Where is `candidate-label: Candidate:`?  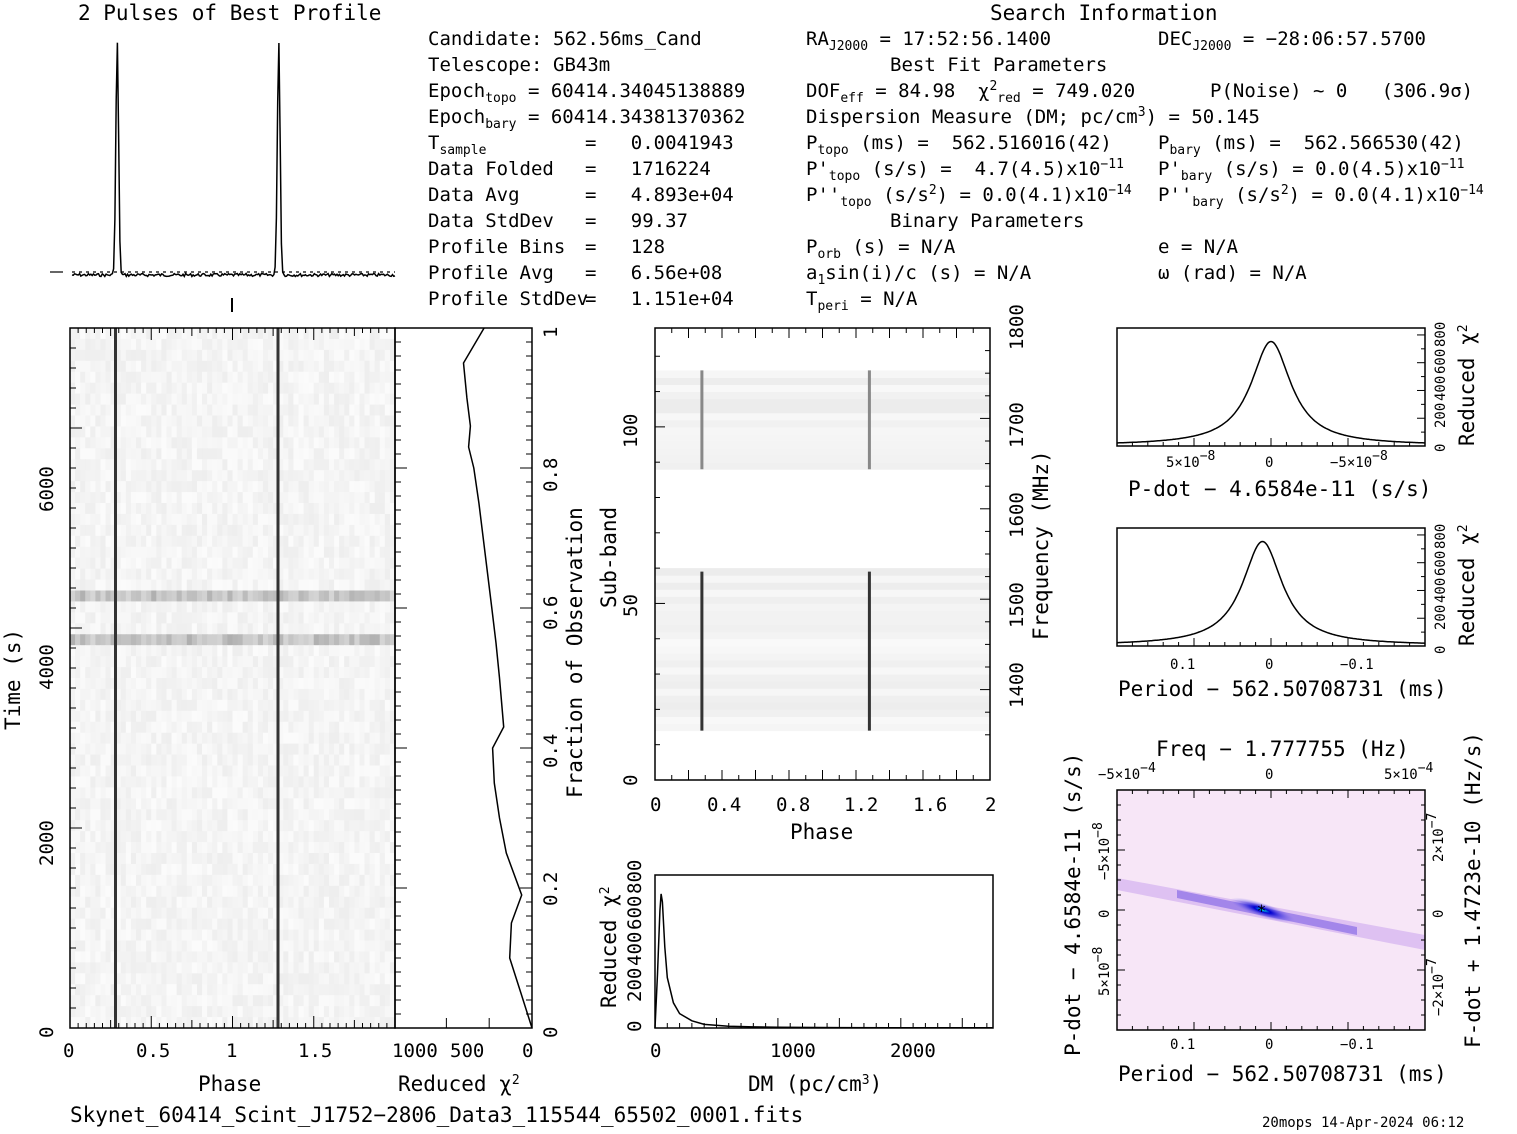
candidate-label: Candidate: is located at coordinates (485, 39).